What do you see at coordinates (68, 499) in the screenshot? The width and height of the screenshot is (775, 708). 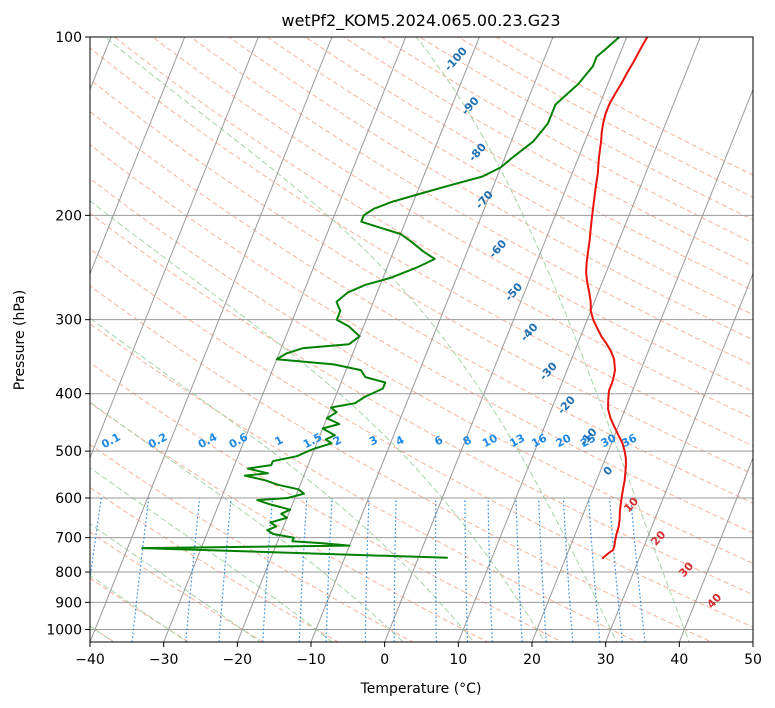 I see `y-tick-label: 600` at bounding box center [68, 499].